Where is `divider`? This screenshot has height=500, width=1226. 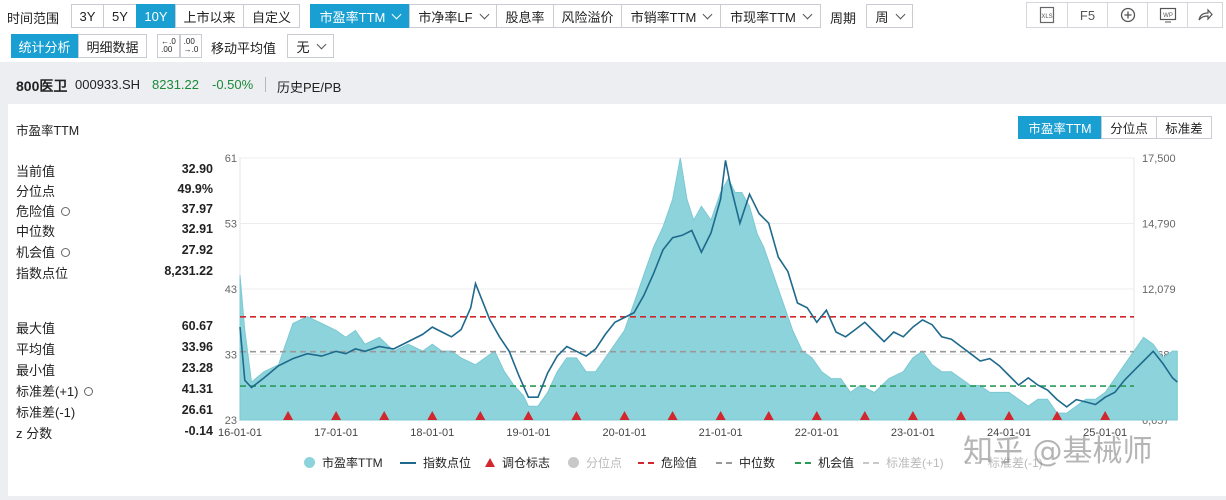 divider is located at coordinates (265, 84).